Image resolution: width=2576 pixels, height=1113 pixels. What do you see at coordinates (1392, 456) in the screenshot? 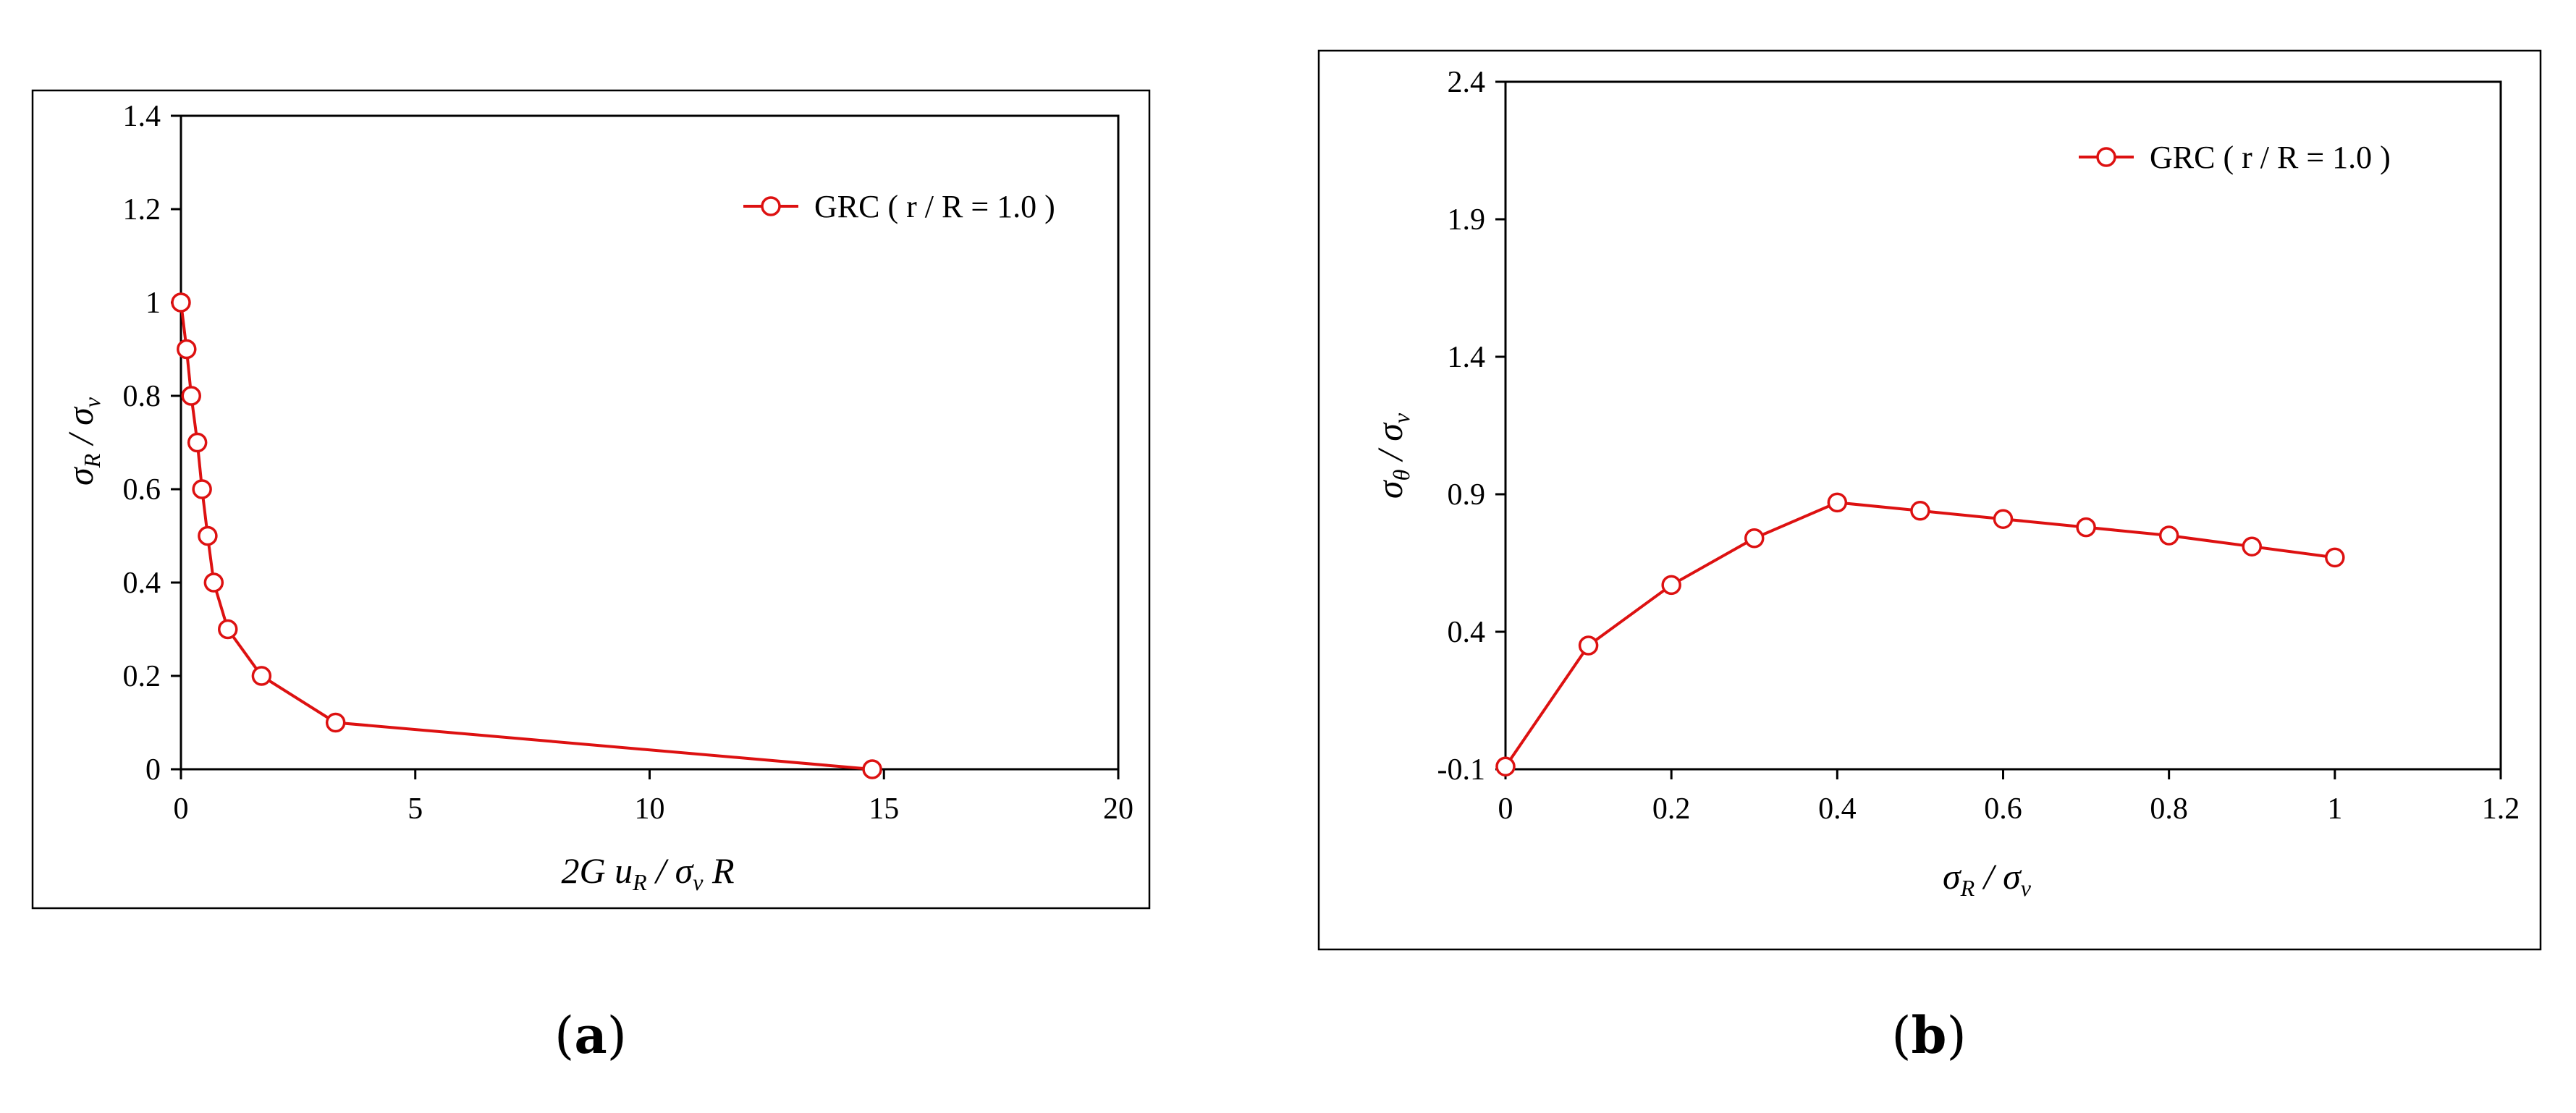
I see `y-axis-title: σθ / σv` at bounding box center [1392, 456].